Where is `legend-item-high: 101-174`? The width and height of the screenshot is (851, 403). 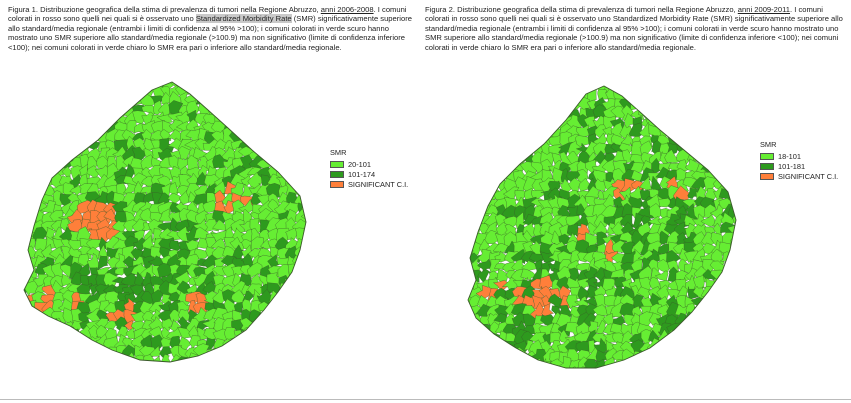
legend-item-high: 101-174 is located at coordinates (369, 174).